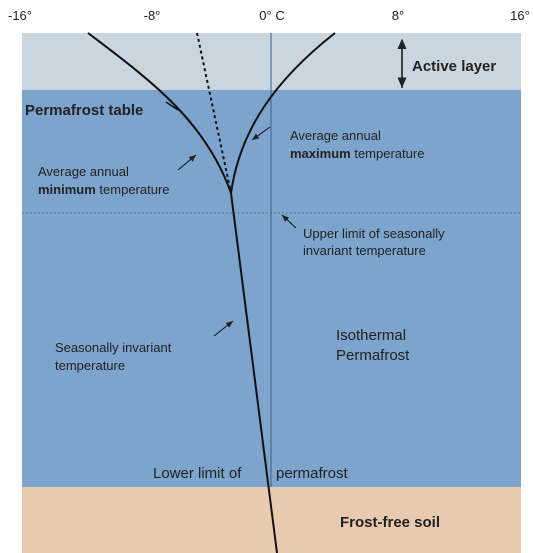 This screenshot has height=553, width=533. I want to click on lower-label: permafrost, so click(312, 473).